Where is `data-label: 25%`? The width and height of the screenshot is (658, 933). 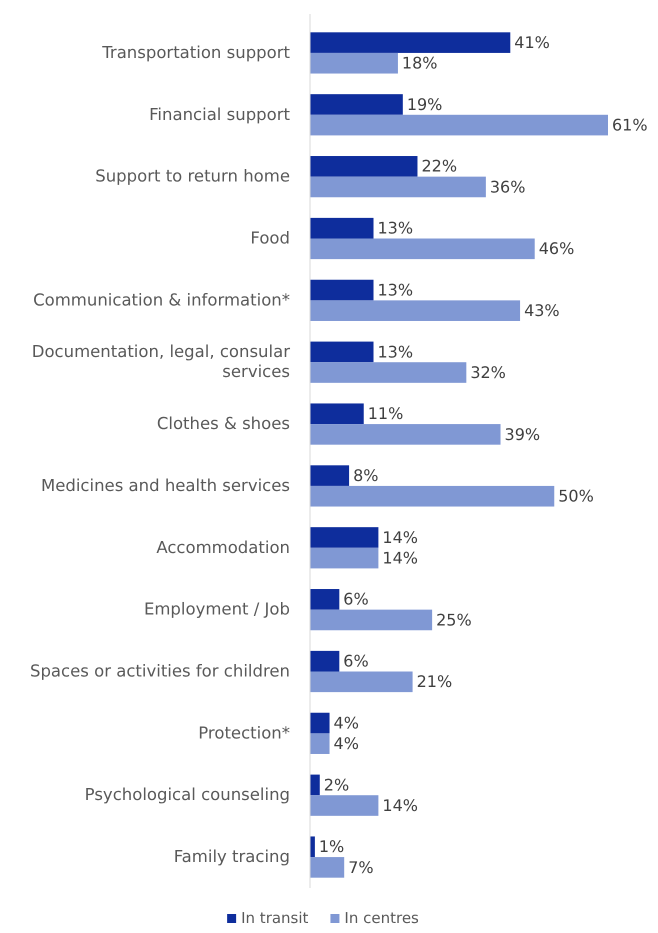
data-label: 25% is located at coordinates (454, 620).